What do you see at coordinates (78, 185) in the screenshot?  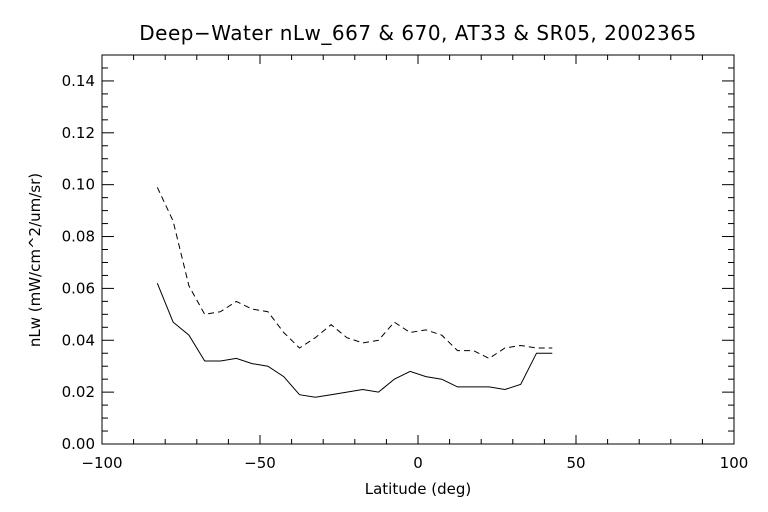 I see `y-tick-label: 0.10` at bounding box center [78, 185].